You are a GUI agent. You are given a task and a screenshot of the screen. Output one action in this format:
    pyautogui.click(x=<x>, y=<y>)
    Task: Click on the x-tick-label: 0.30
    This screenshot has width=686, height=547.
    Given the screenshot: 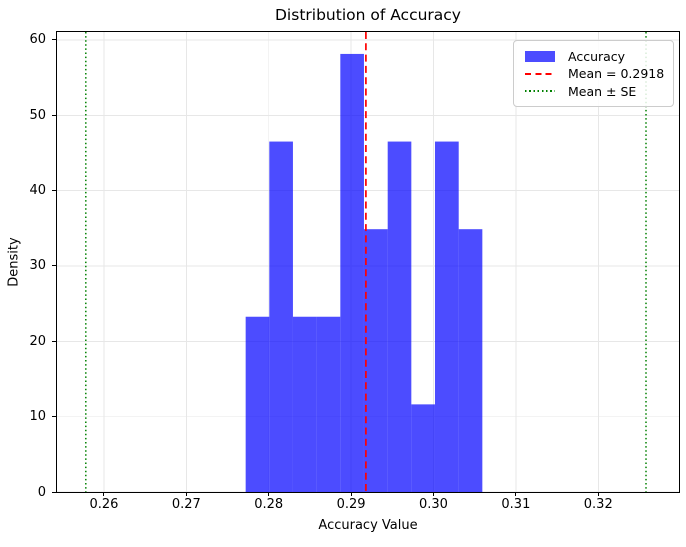 What is the action you would take?
    pyautogui.click(x=433, y=504)
    